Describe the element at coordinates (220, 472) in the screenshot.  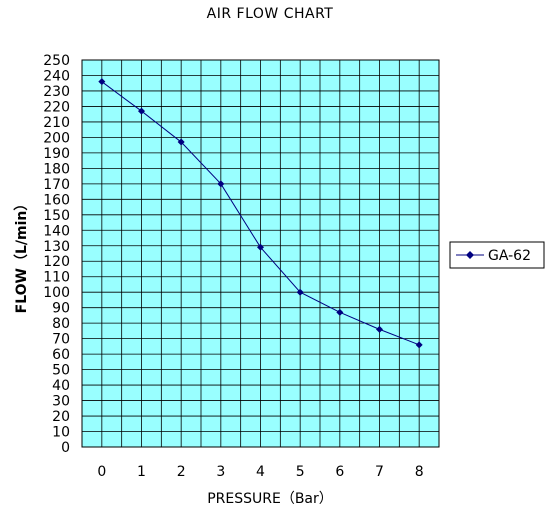
I see `x-tick-label: 3` at that location.